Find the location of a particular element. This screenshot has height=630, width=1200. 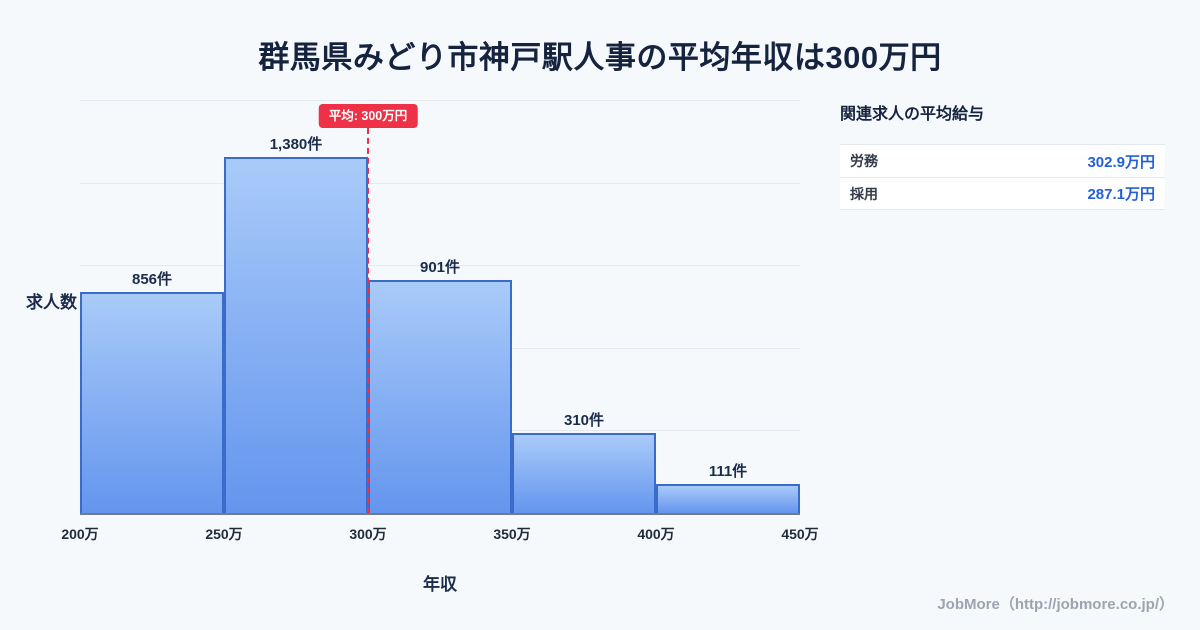

salary-row-label: 採用 is located at coordinates (864, 193).